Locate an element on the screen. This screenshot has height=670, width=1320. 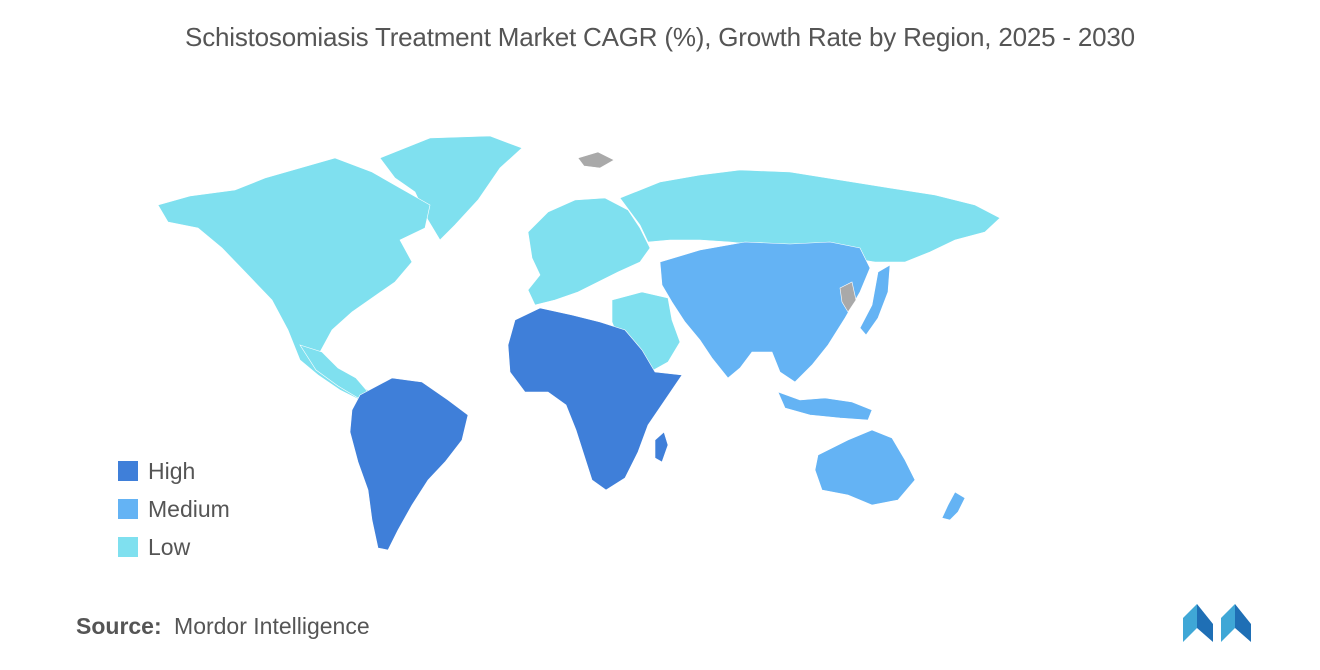
region-south-america is located at coordinates (409, 464).